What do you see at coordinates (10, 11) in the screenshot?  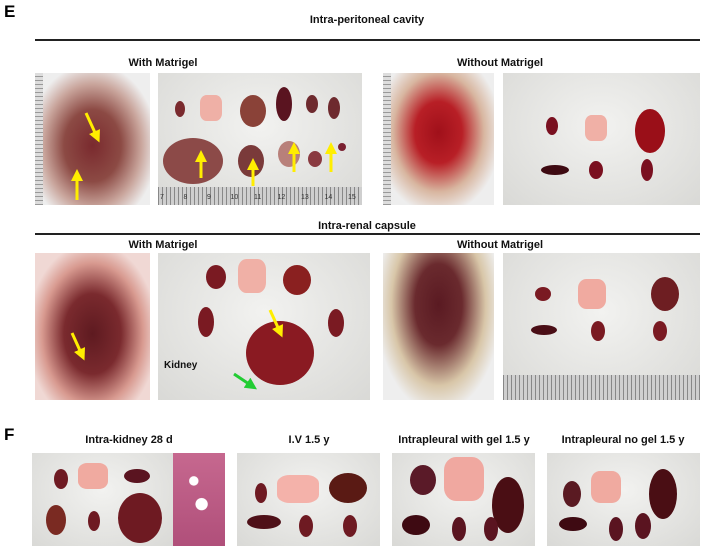 I see `panel-e-letter: E` at bounding box center [10, 11].